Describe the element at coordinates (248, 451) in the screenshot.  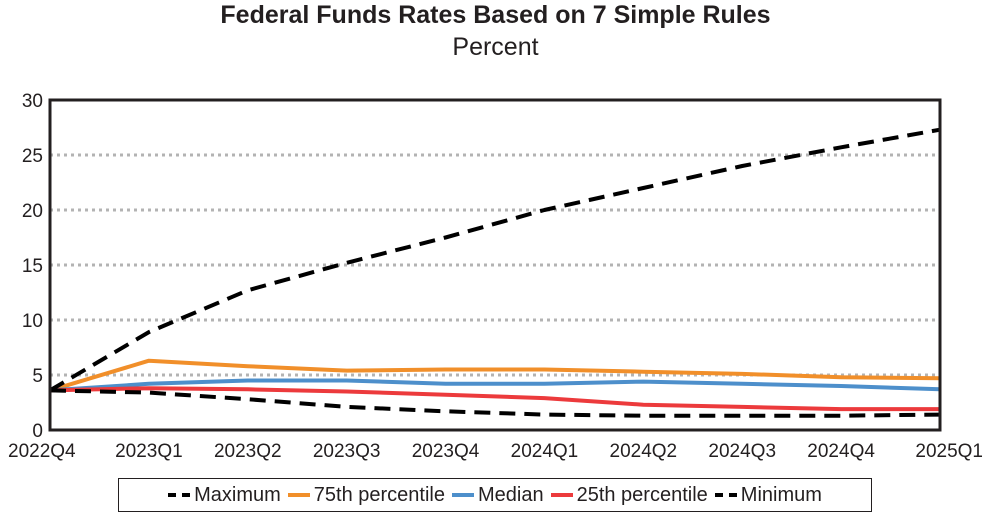
I see `x-tick-label: 2023Q2` at that location.